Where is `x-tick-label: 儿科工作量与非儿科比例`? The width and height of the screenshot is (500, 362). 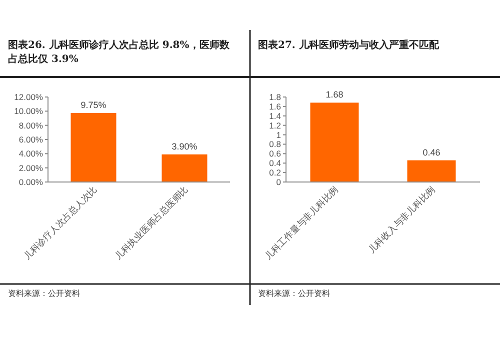 x-tick-label: 儿科工作量与非儿科比例 is located at coordinates (301, 223).